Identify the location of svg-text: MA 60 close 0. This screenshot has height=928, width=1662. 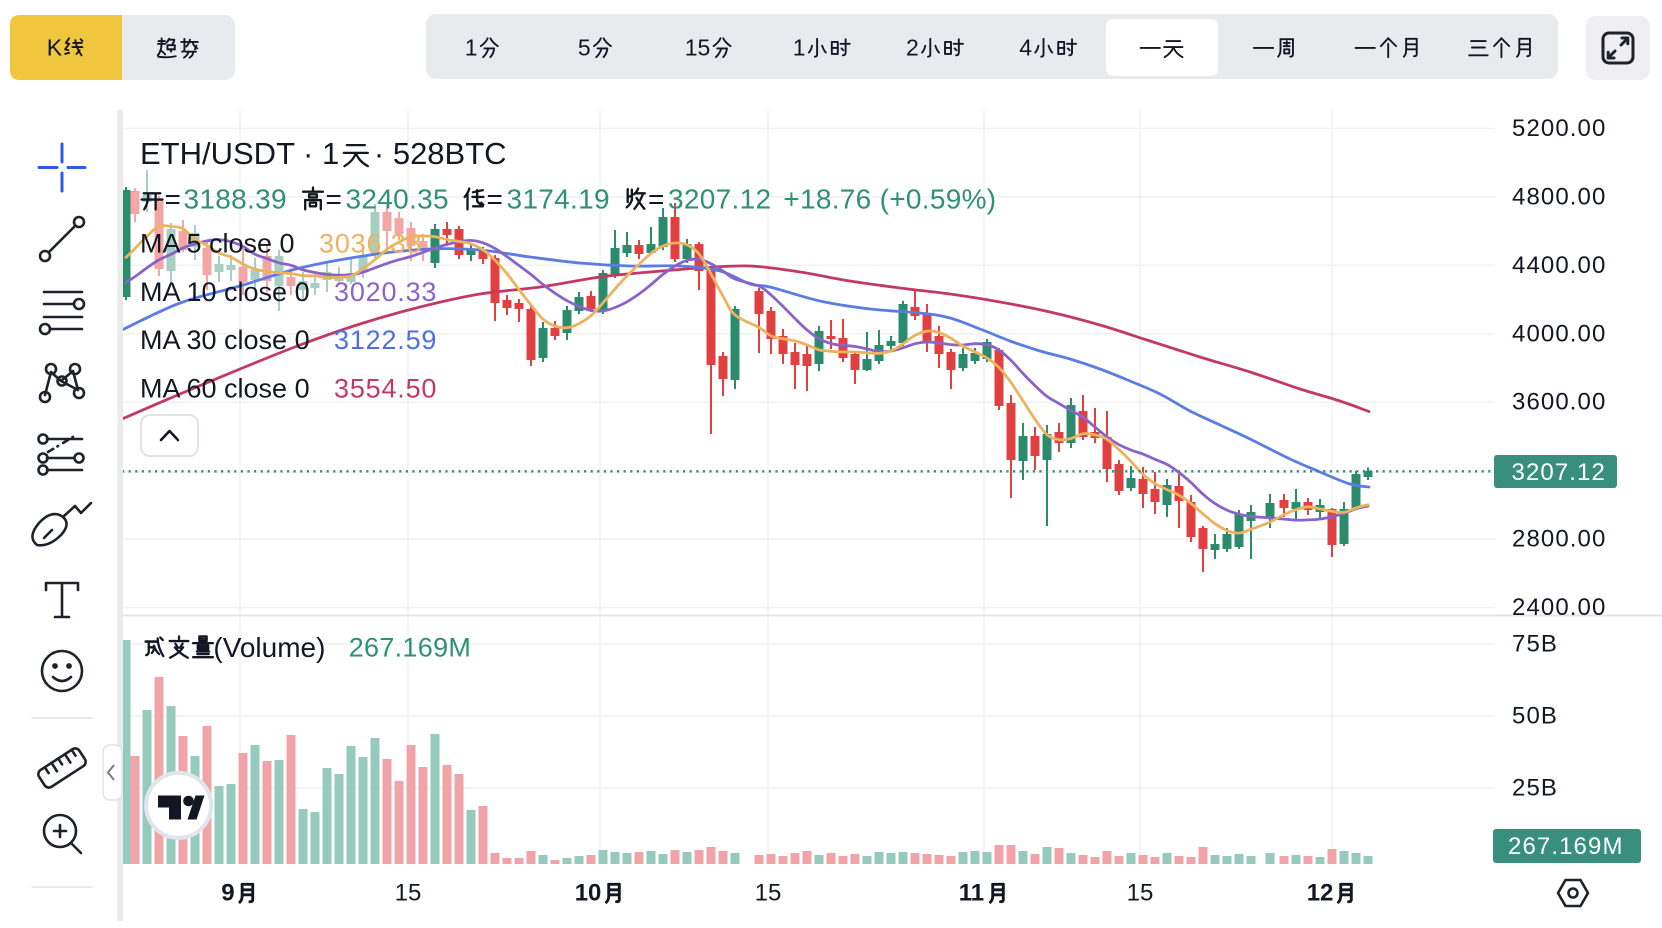
(225, 388).